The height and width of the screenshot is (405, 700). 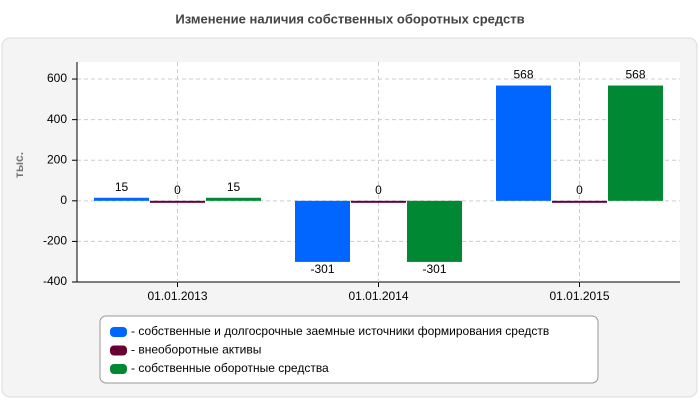 I want to click on y-tick-label: -200, so click(x=55, y=241).